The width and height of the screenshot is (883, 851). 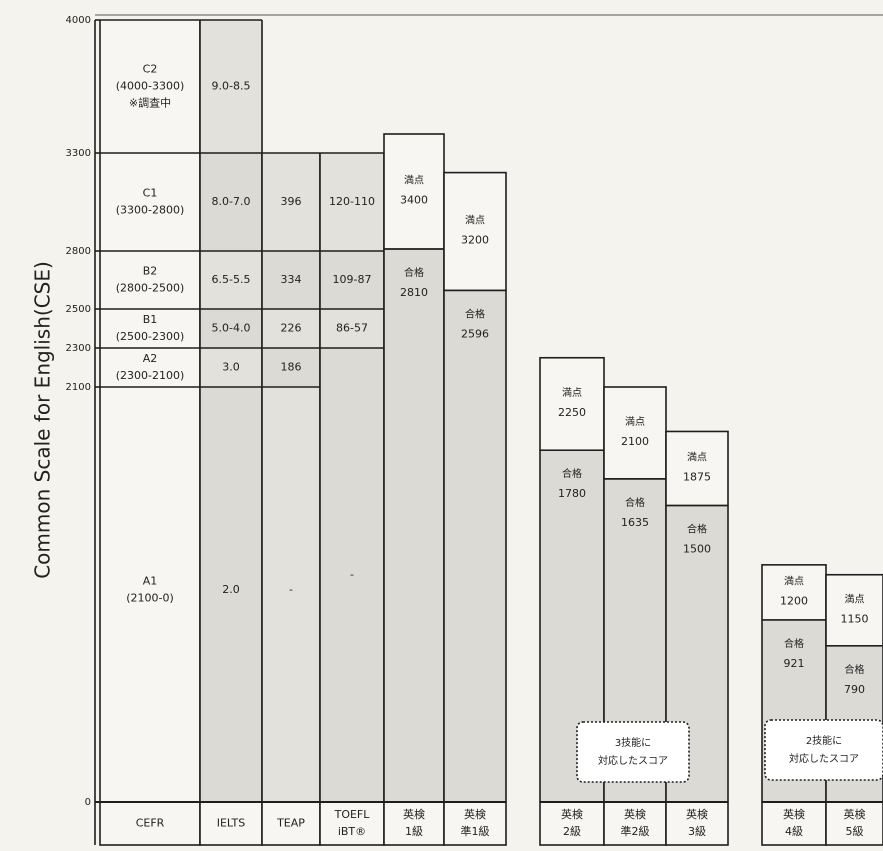 I want to click on note-text: 2技能に, so click(x=824, y=740).